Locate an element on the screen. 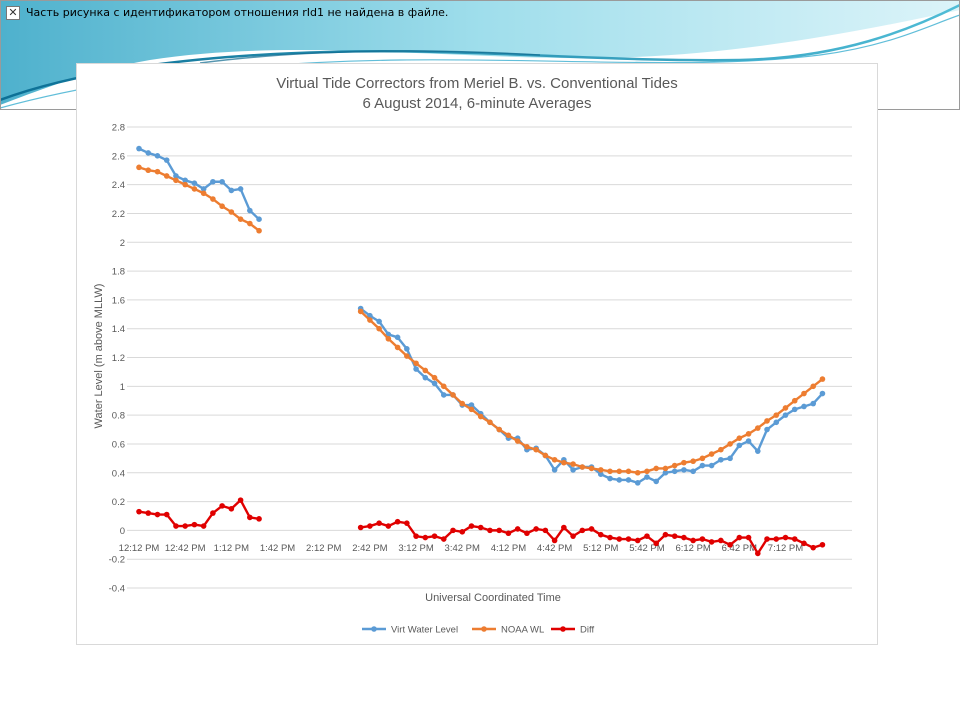 The height and width of the screenshot is (720, 960). y-tick-label: 2.4 is located at coordinates (118, 185).